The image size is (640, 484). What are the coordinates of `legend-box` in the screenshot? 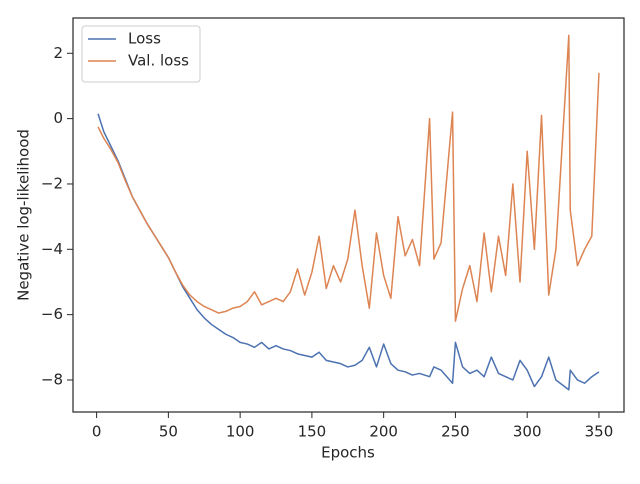 It's located at (141, 54).